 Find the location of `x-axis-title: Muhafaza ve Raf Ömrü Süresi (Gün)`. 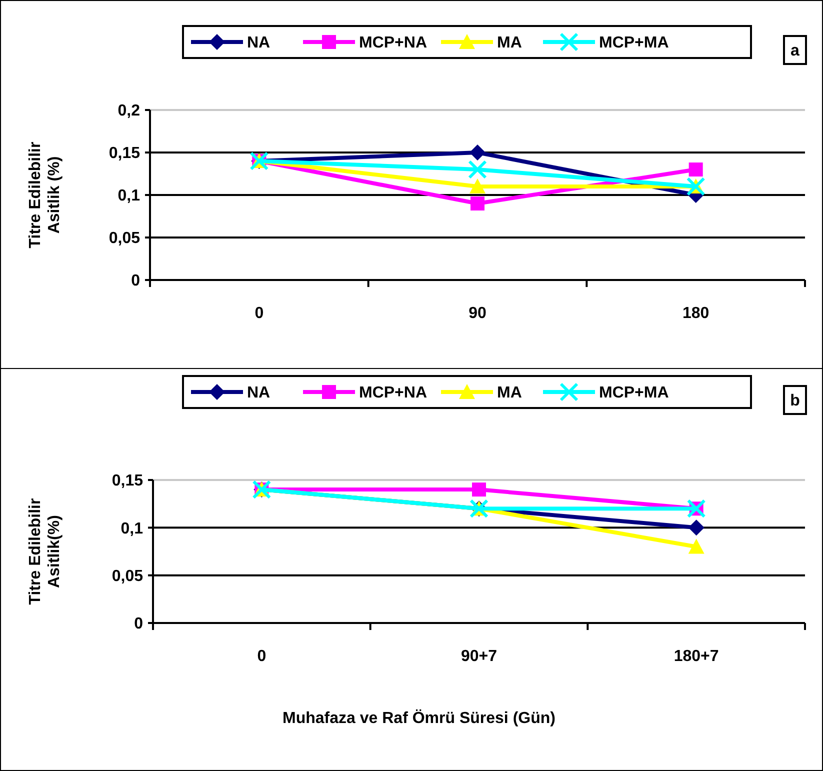

x-axis-title: Muhafaza ve Raf Ömrü Süresi (Gün) is located at coordinates (419, 718).